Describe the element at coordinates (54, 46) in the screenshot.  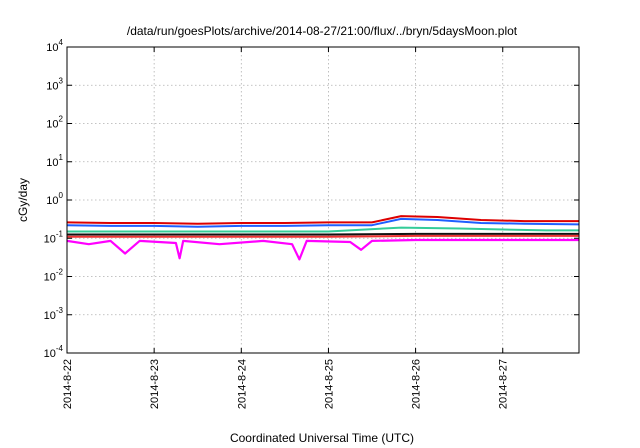
I see `y-tick-label: 10⁴` at that location.